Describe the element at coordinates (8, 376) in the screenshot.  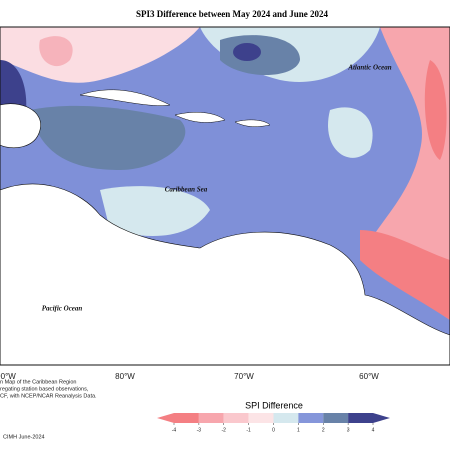
I see `longitude-label: 90°W` at that location.